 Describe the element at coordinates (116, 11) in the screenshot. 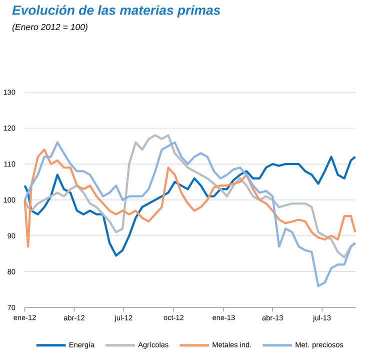

I see `chart-title: Evolución de las materias primas` at that location.